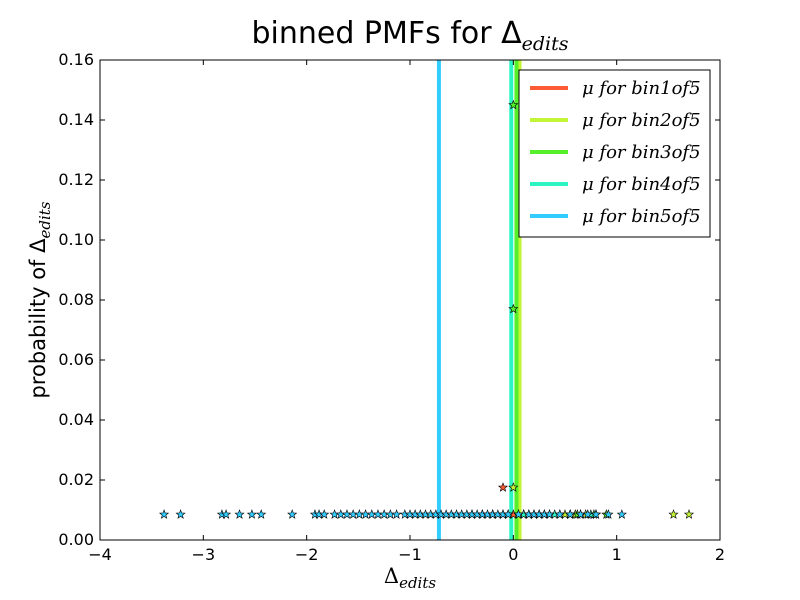 The height and width of the screenshot is (600, 800). What do you see at coordinates (720, 554) in the screenshot?
I see `x-tick-label: 2` at bounding box center [720, 554].